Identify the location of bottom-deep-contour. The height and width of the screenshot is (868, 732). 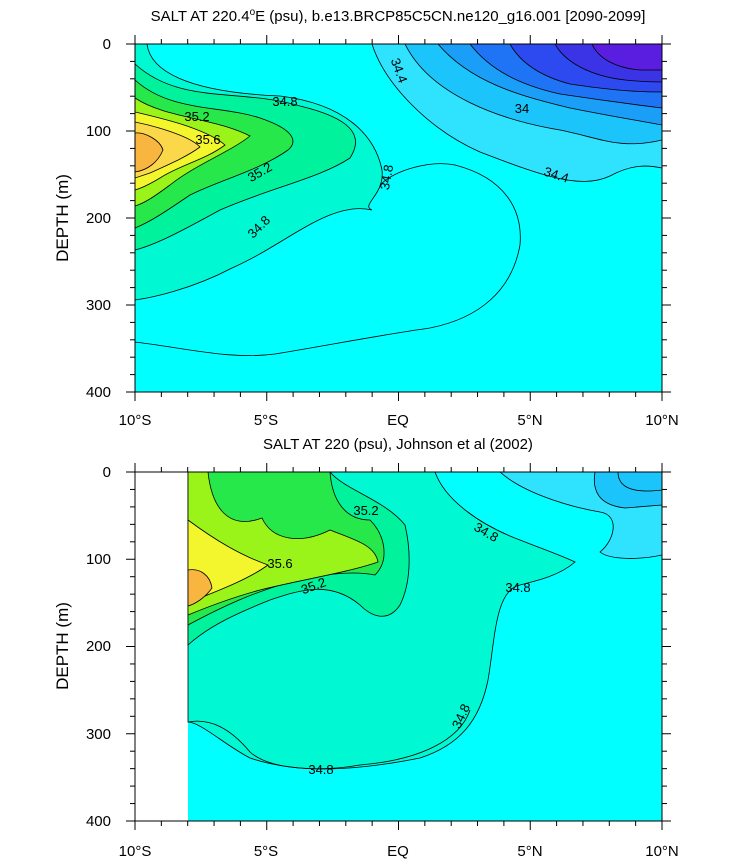
(329, 739).